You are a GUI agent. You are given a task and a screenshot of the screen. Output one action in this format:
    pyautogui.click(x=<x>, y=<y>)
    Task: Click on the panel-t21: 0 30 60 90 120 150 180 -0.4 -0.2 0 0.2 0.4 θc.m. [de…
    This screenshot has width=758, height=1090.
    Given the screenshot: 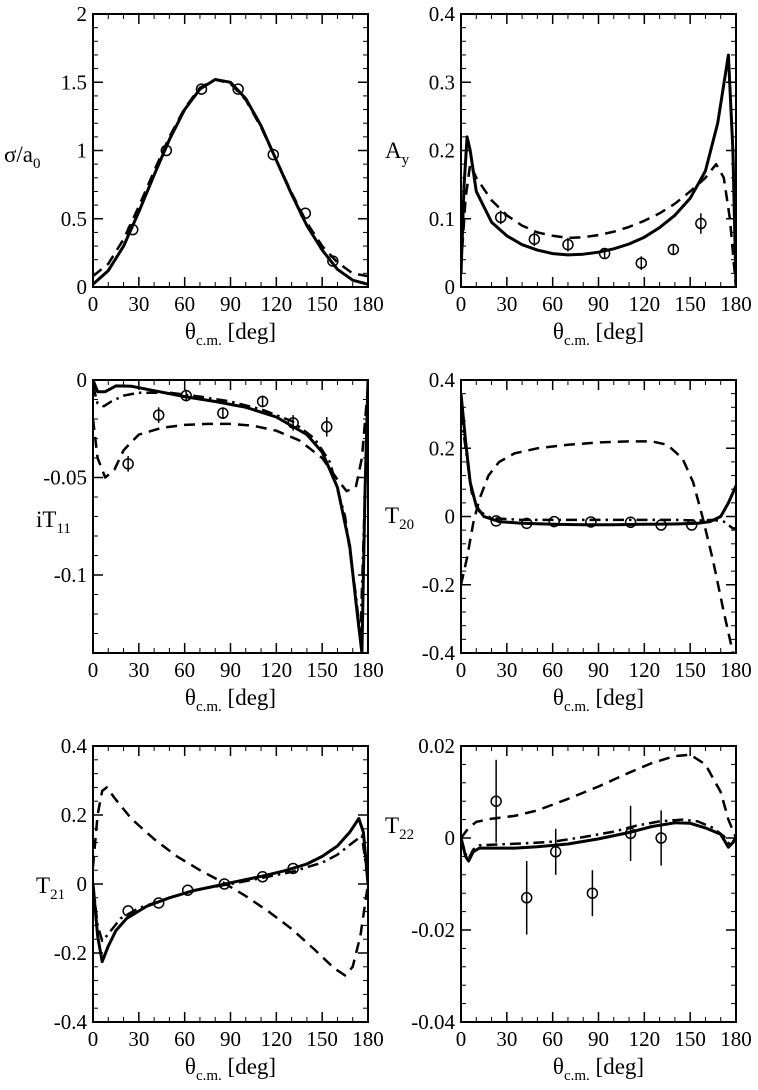 What is the action you would take?
    pyautogui.click(x=210, y=909)
    